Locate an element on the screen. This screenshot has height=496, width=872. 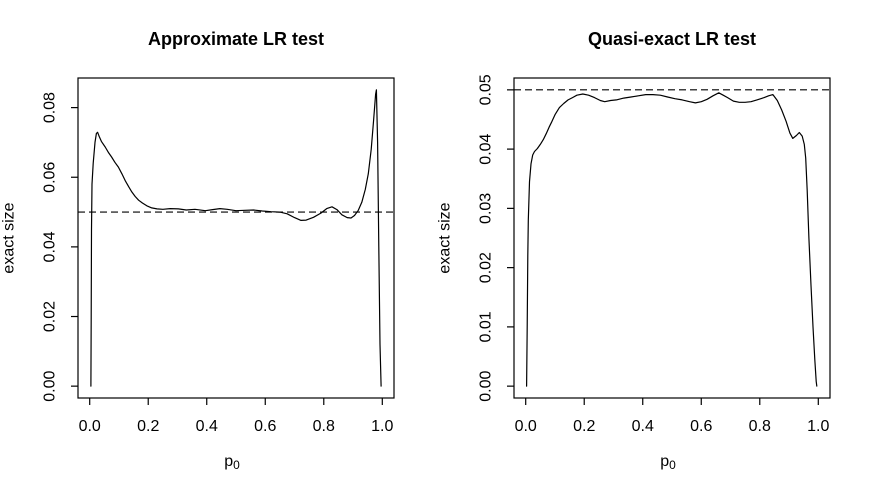
chart-title: Approximate LR test is located at coordinates (236, 39).